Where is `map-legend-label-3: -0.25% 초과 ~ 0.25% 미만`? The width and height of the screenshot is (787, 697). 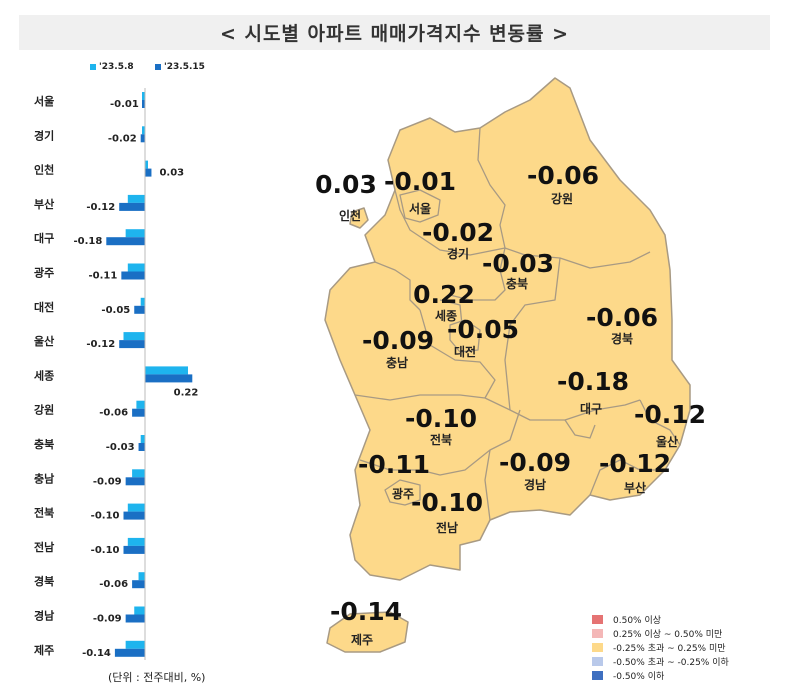
map-legend-label-3: -0.25% 초과 ~ 0.25% 미만 is located at coordinates (669, 648).